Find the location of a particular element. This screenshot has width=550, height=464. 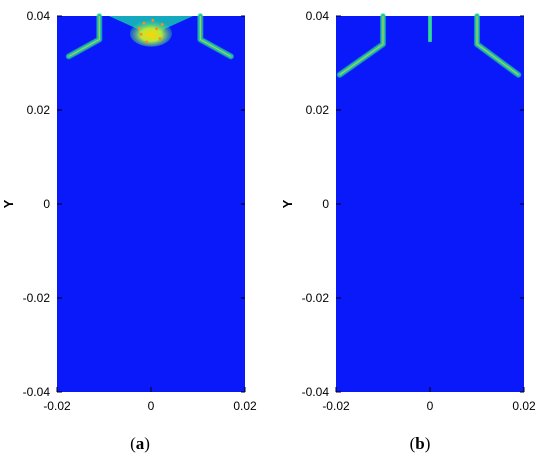

caption-letter: a is located at coordinates (140, 443).